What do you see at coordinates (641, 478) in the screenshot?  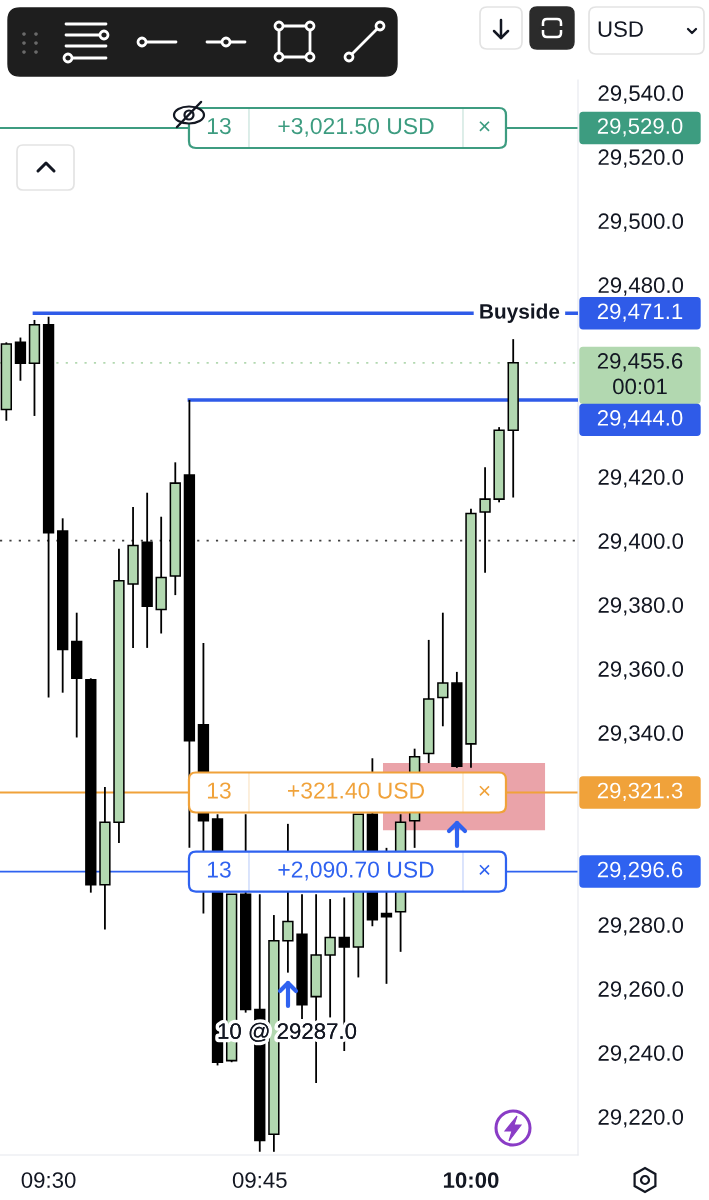 I see `y-tick-label: 29,420.0` at bounding box center [641, 478].